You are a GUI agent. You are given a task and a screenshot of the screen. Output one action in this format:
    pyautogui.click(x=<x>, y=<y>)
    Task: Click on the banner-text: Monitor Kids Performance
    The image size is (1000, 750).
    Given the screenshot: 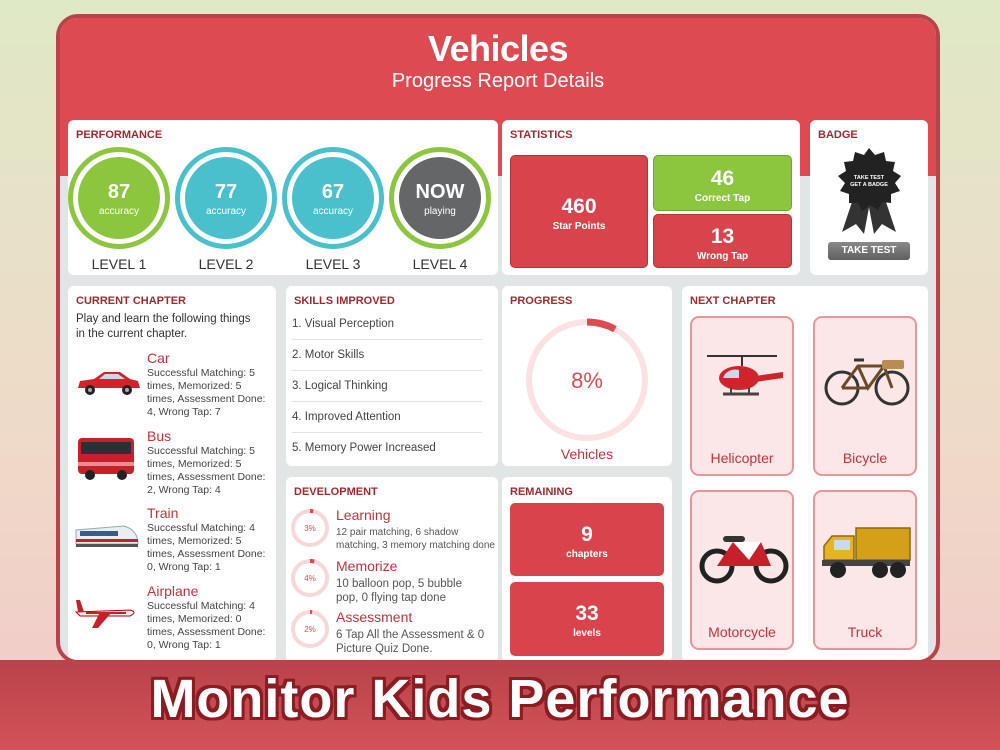 What is the action you would take?
    pyautogui.click(x=500, y=699)
    